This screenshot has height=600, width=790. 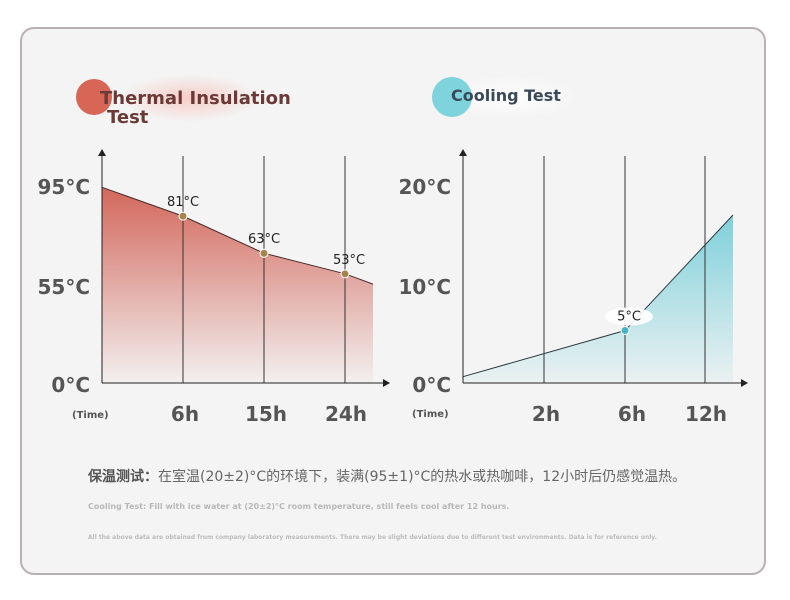 I want to click on label-63: 63°C, so click(x=264, y=239).